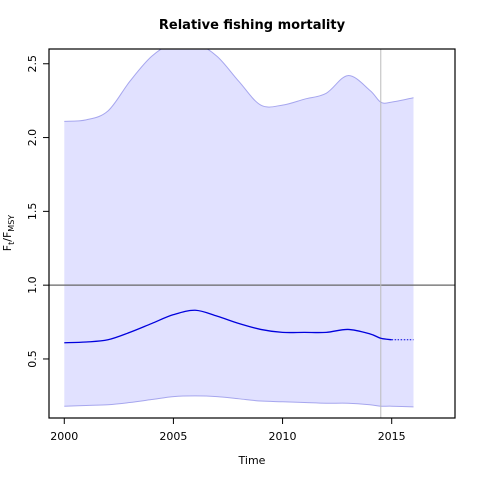  What do you see at coordinates (7, 237) in the screenshot?
I see `y-axis-label-sep: /F` at bounding box center [7, 237].